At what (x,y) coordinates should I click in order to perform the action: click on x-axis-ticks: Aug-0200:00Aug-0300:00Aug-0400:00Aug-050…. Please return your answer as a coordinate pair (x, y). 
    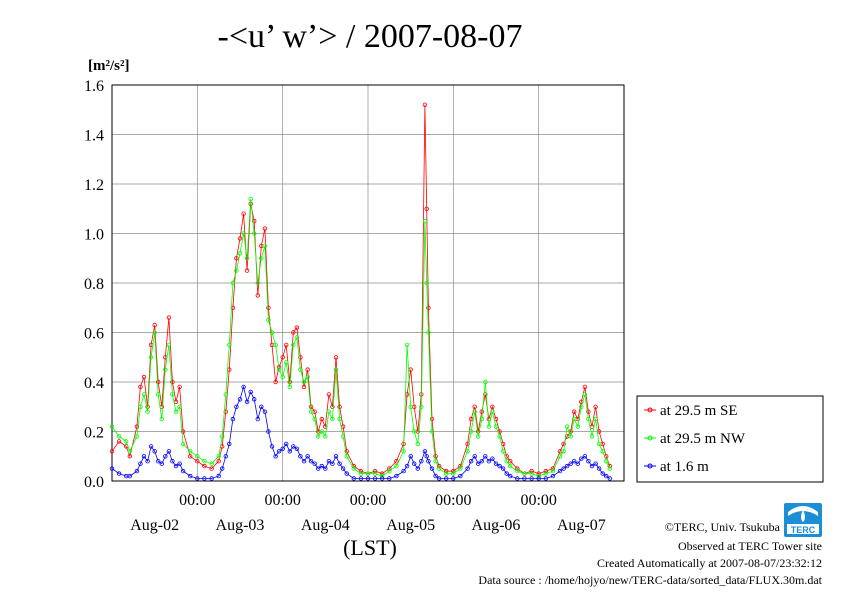
    Looking at the image, I should click on (368, 513).